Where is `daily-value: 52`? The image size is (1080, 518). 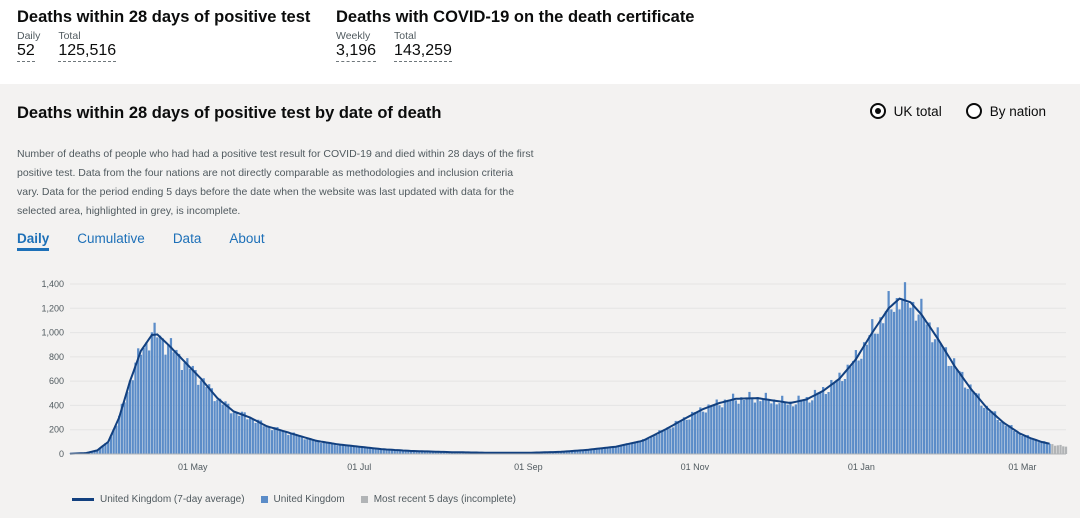
daily-value: 52 is located at coordinates (26, 52).